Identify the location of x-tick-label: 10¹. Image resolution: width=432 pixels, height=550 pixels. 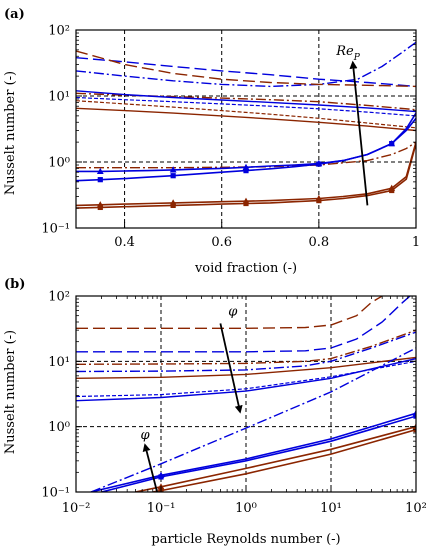
(331, 508).